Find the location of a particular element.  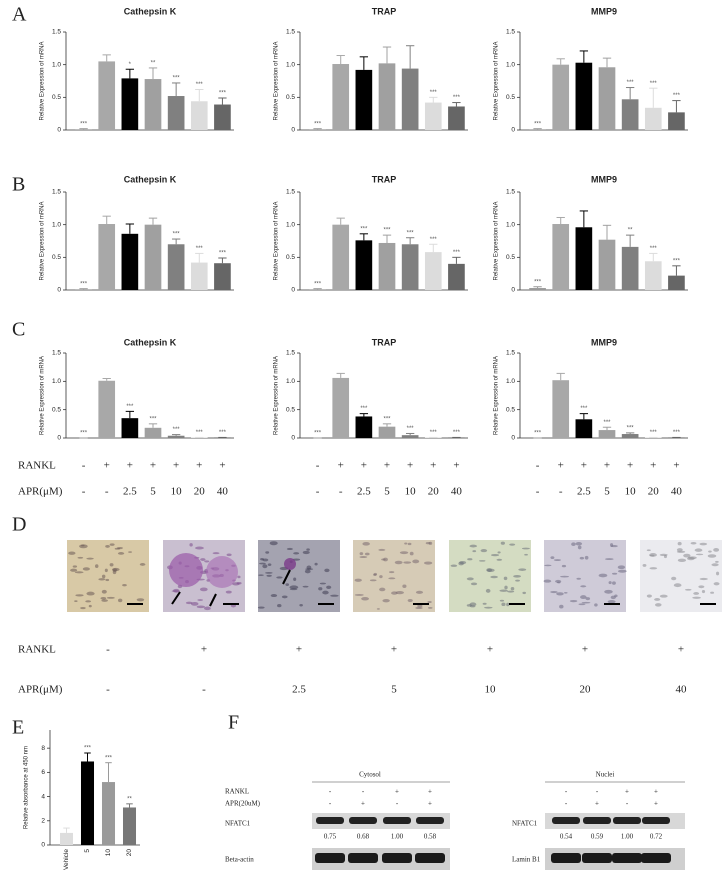

chart-title: MMP9 is located at coordinates (604, 179).